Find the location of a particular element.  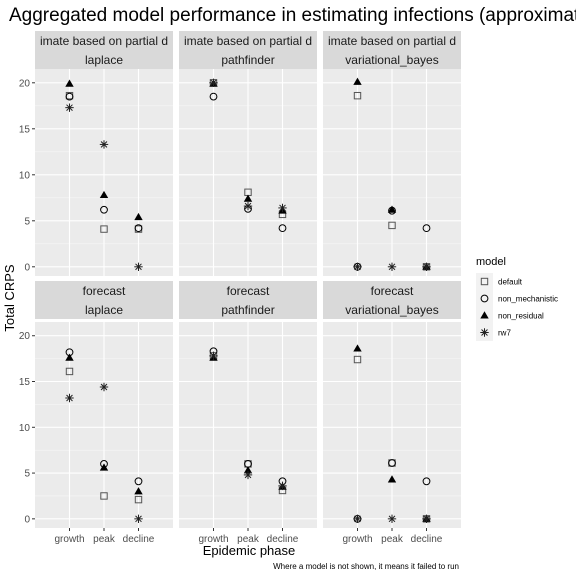

legend-title: model is located at coordinates (491, 262).